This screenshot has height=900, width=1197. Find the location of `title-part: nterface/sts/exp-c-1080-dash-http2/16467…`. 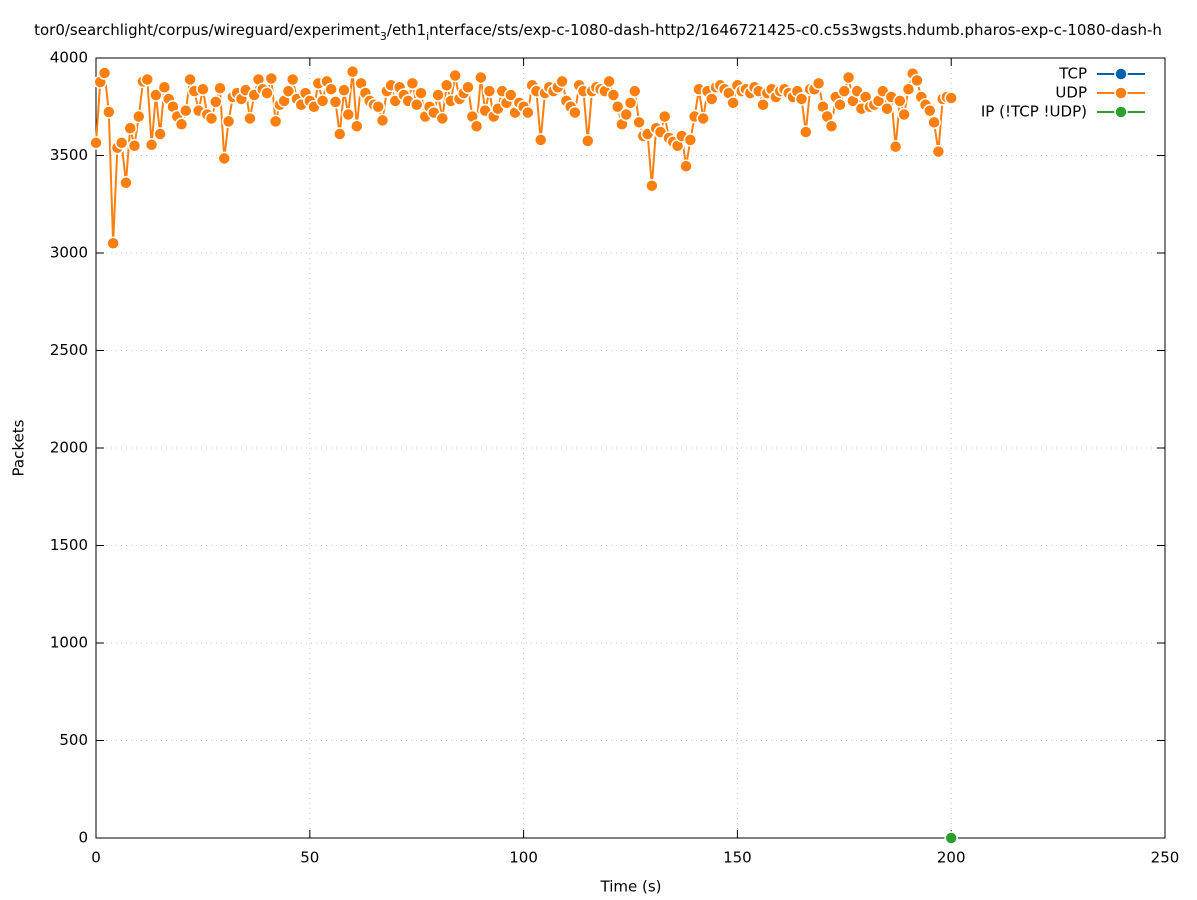

title-part: nterface/sts/exp-c-1080-dash-http2/16467… is located at coordinates (795, 30).